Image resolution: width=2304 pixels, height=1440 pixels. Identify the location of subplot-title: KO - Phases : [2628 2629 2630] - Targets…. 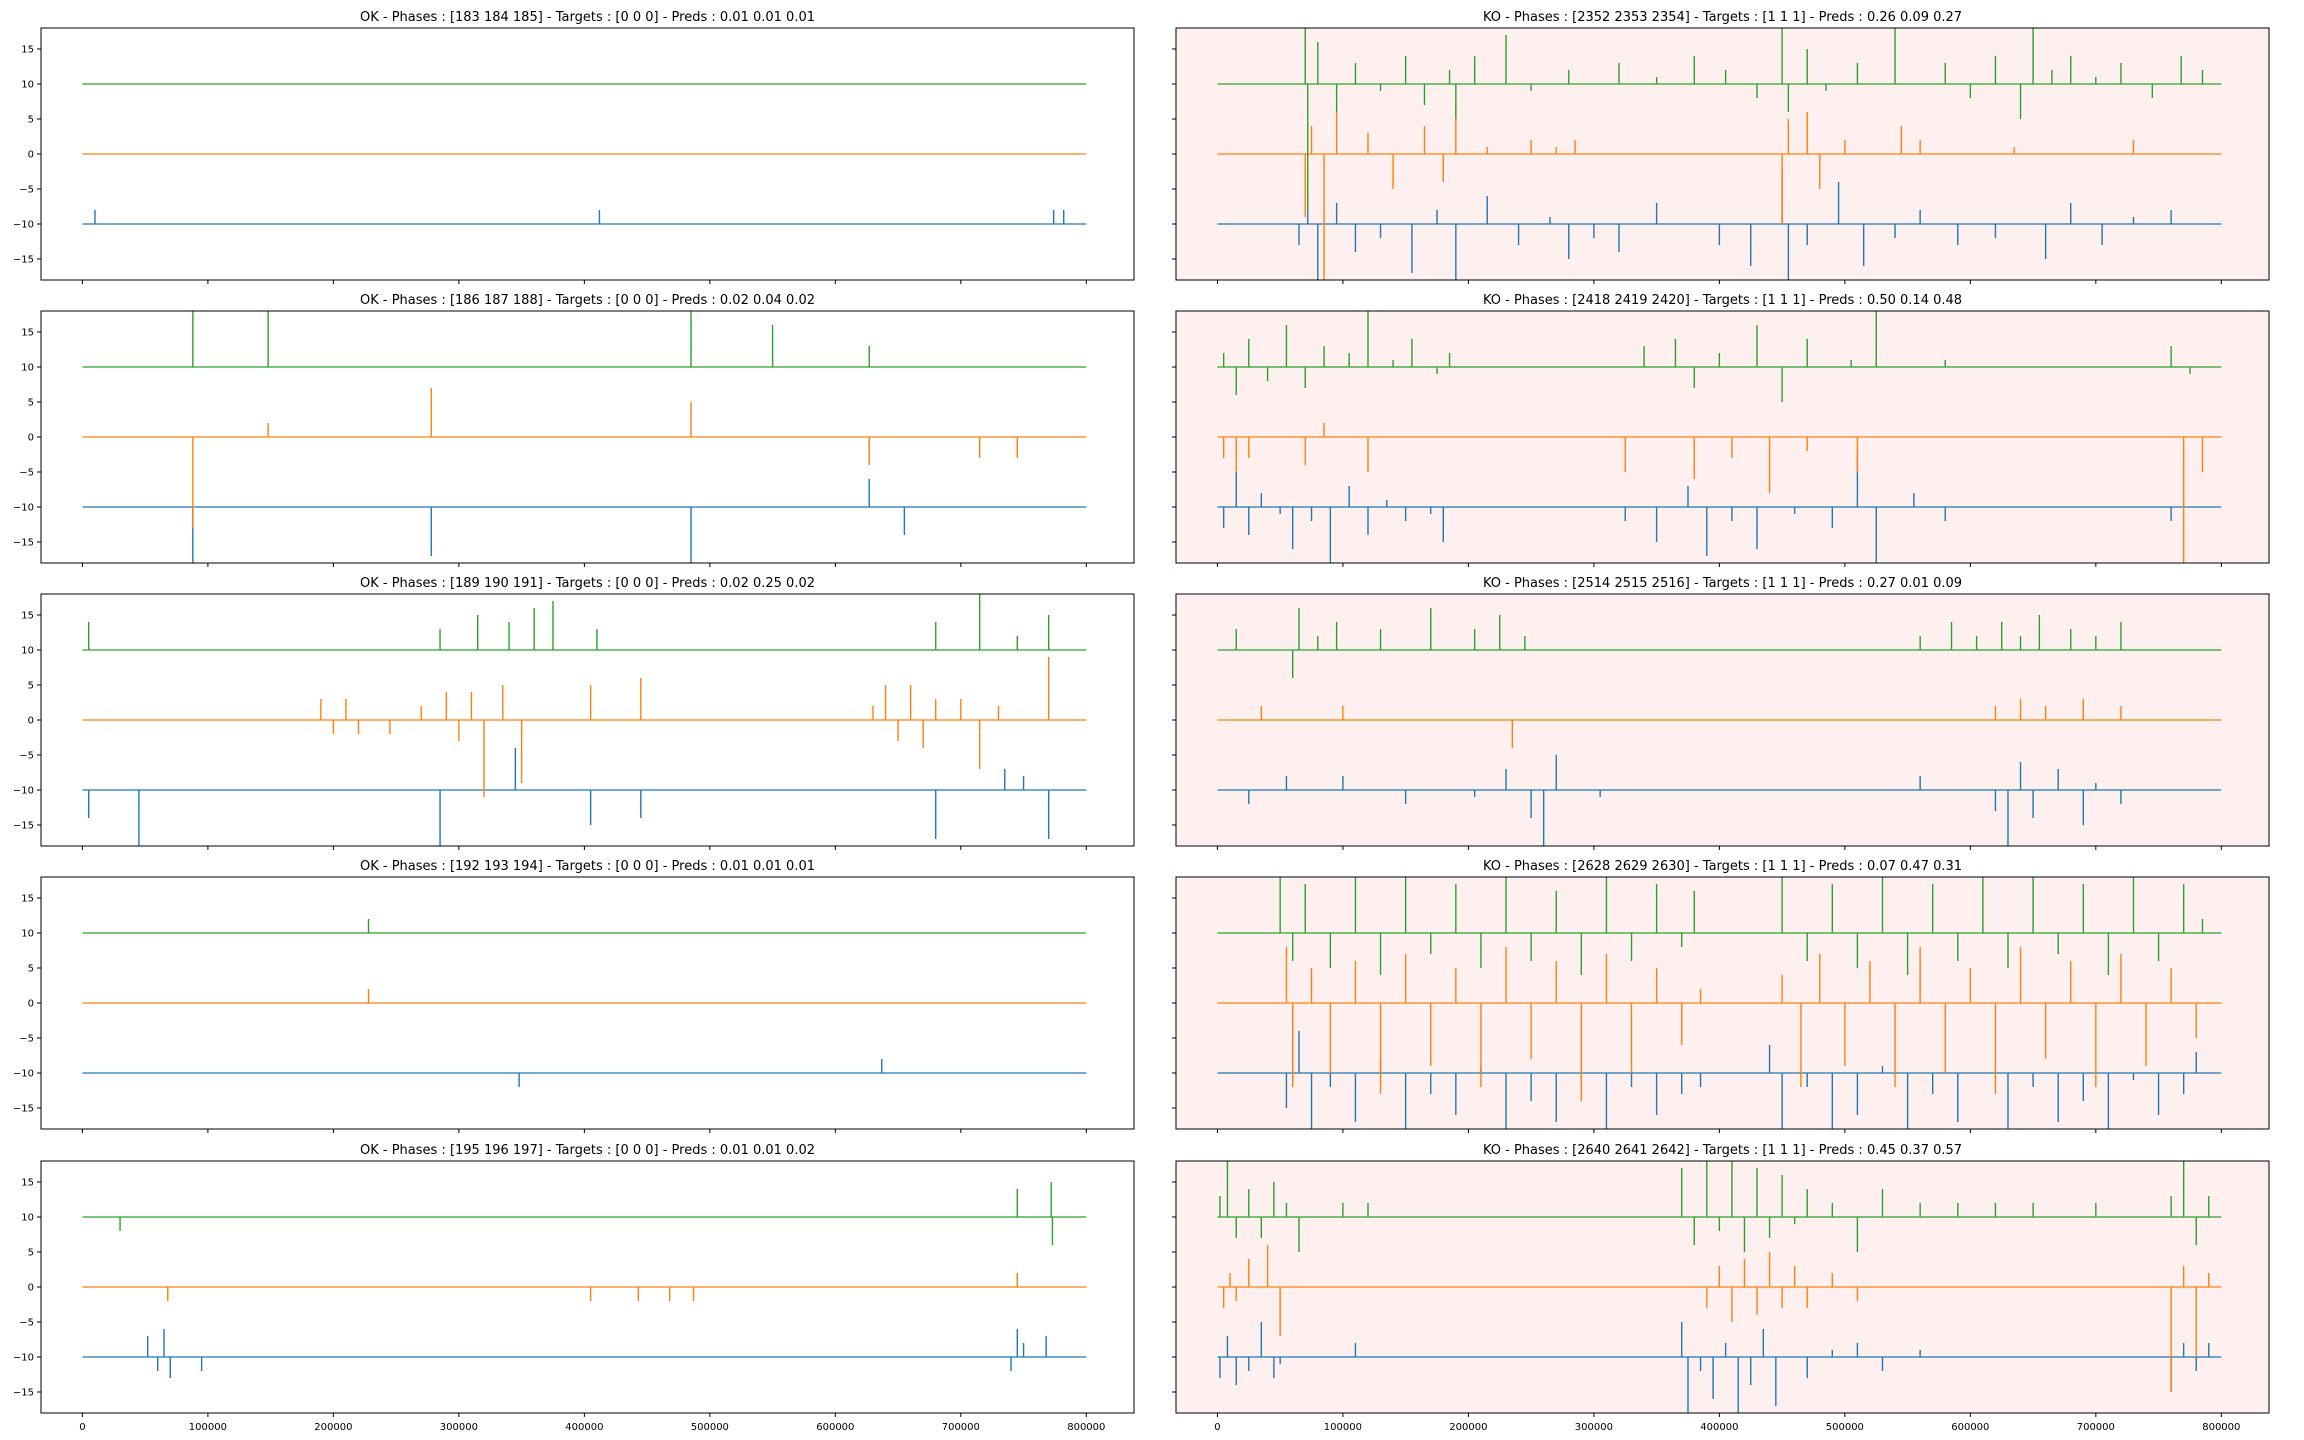
(1722, 866).